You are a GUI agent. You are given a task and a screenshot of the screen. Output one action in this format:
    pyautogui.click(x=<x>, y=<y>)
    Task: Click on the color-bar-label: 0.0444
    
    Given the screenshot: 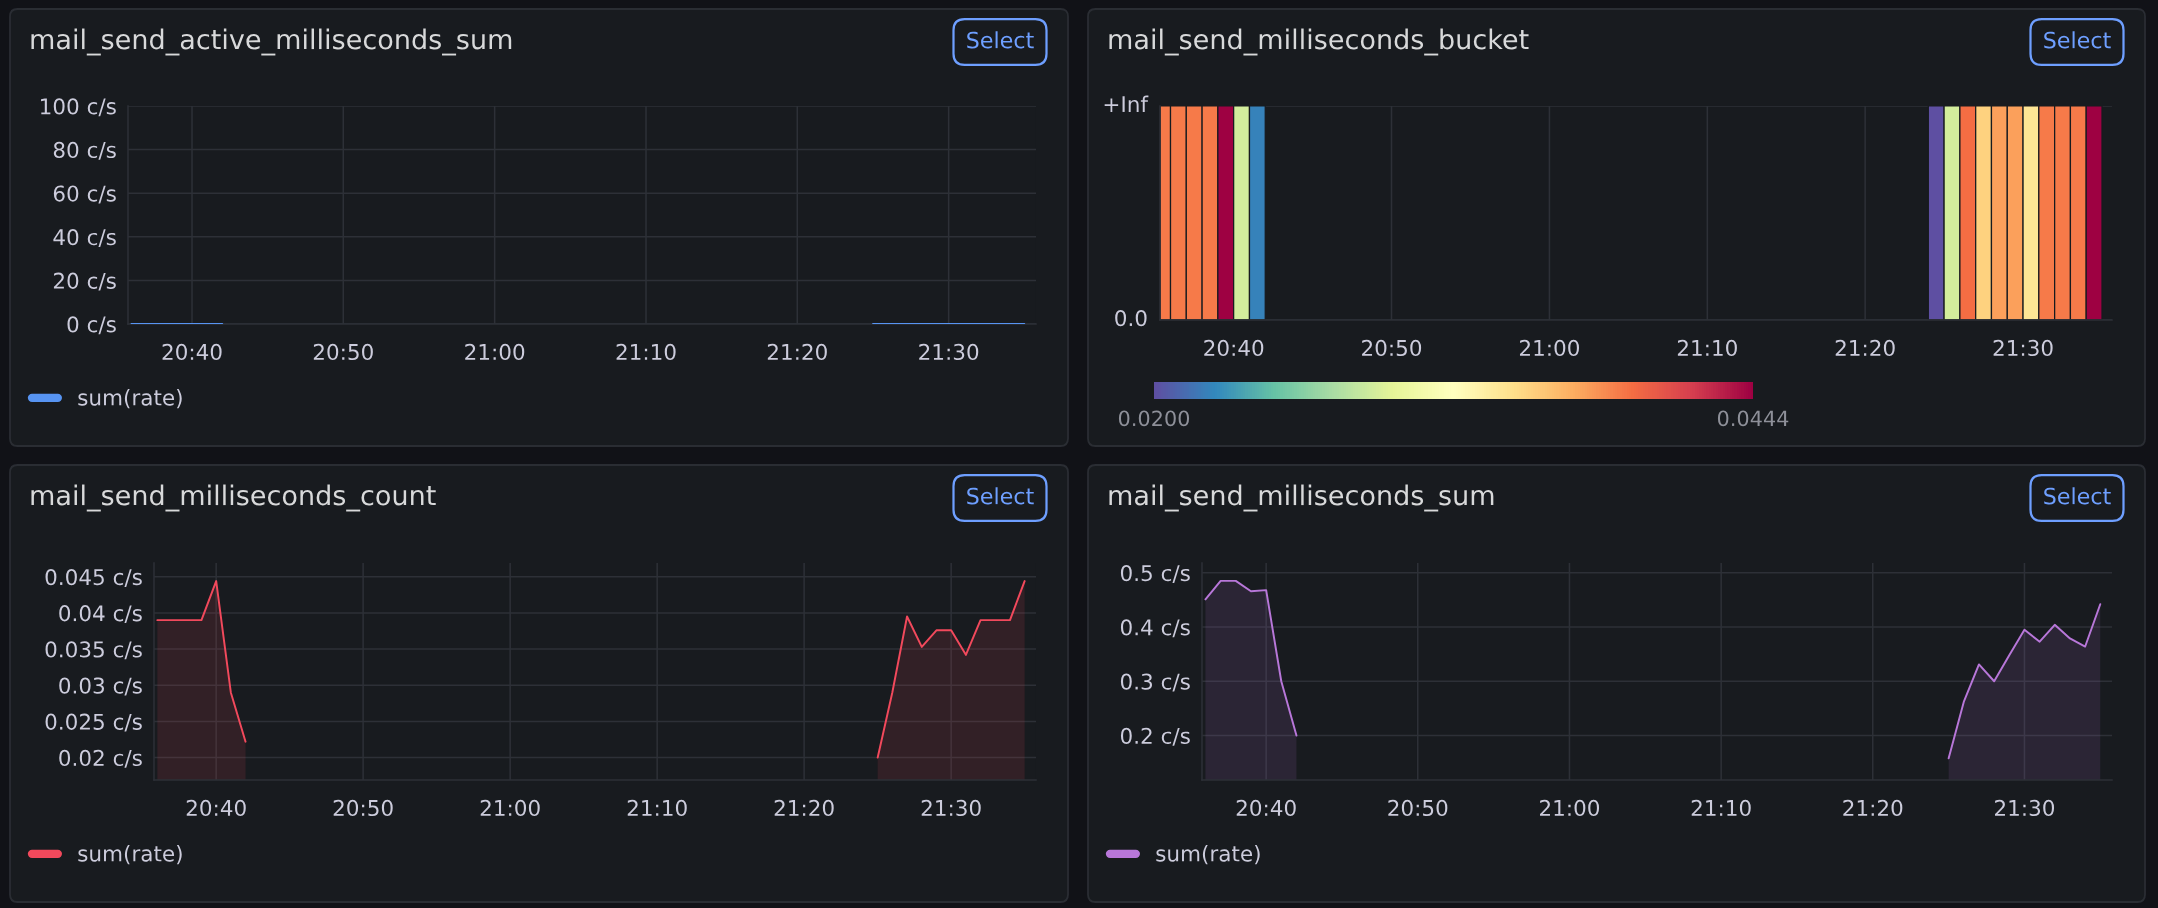 What is the action you would take?
    pyautogui.click(x=1753, y=418)
    